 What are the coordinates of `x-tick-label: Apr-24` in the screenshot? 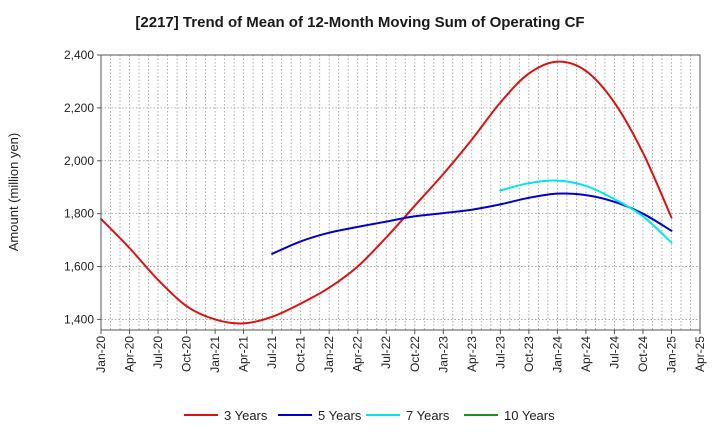 It's located at (586, 354).